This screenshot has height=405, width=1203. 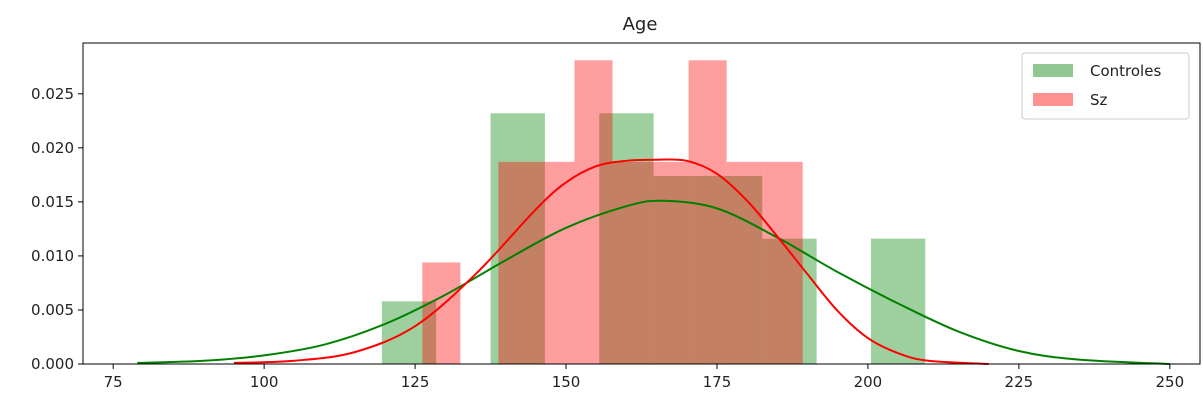 What do you see at coordinates (52, 148) in the screenshot?
I see `y-tick-label: 0.020` at bounding box center [52, 148].